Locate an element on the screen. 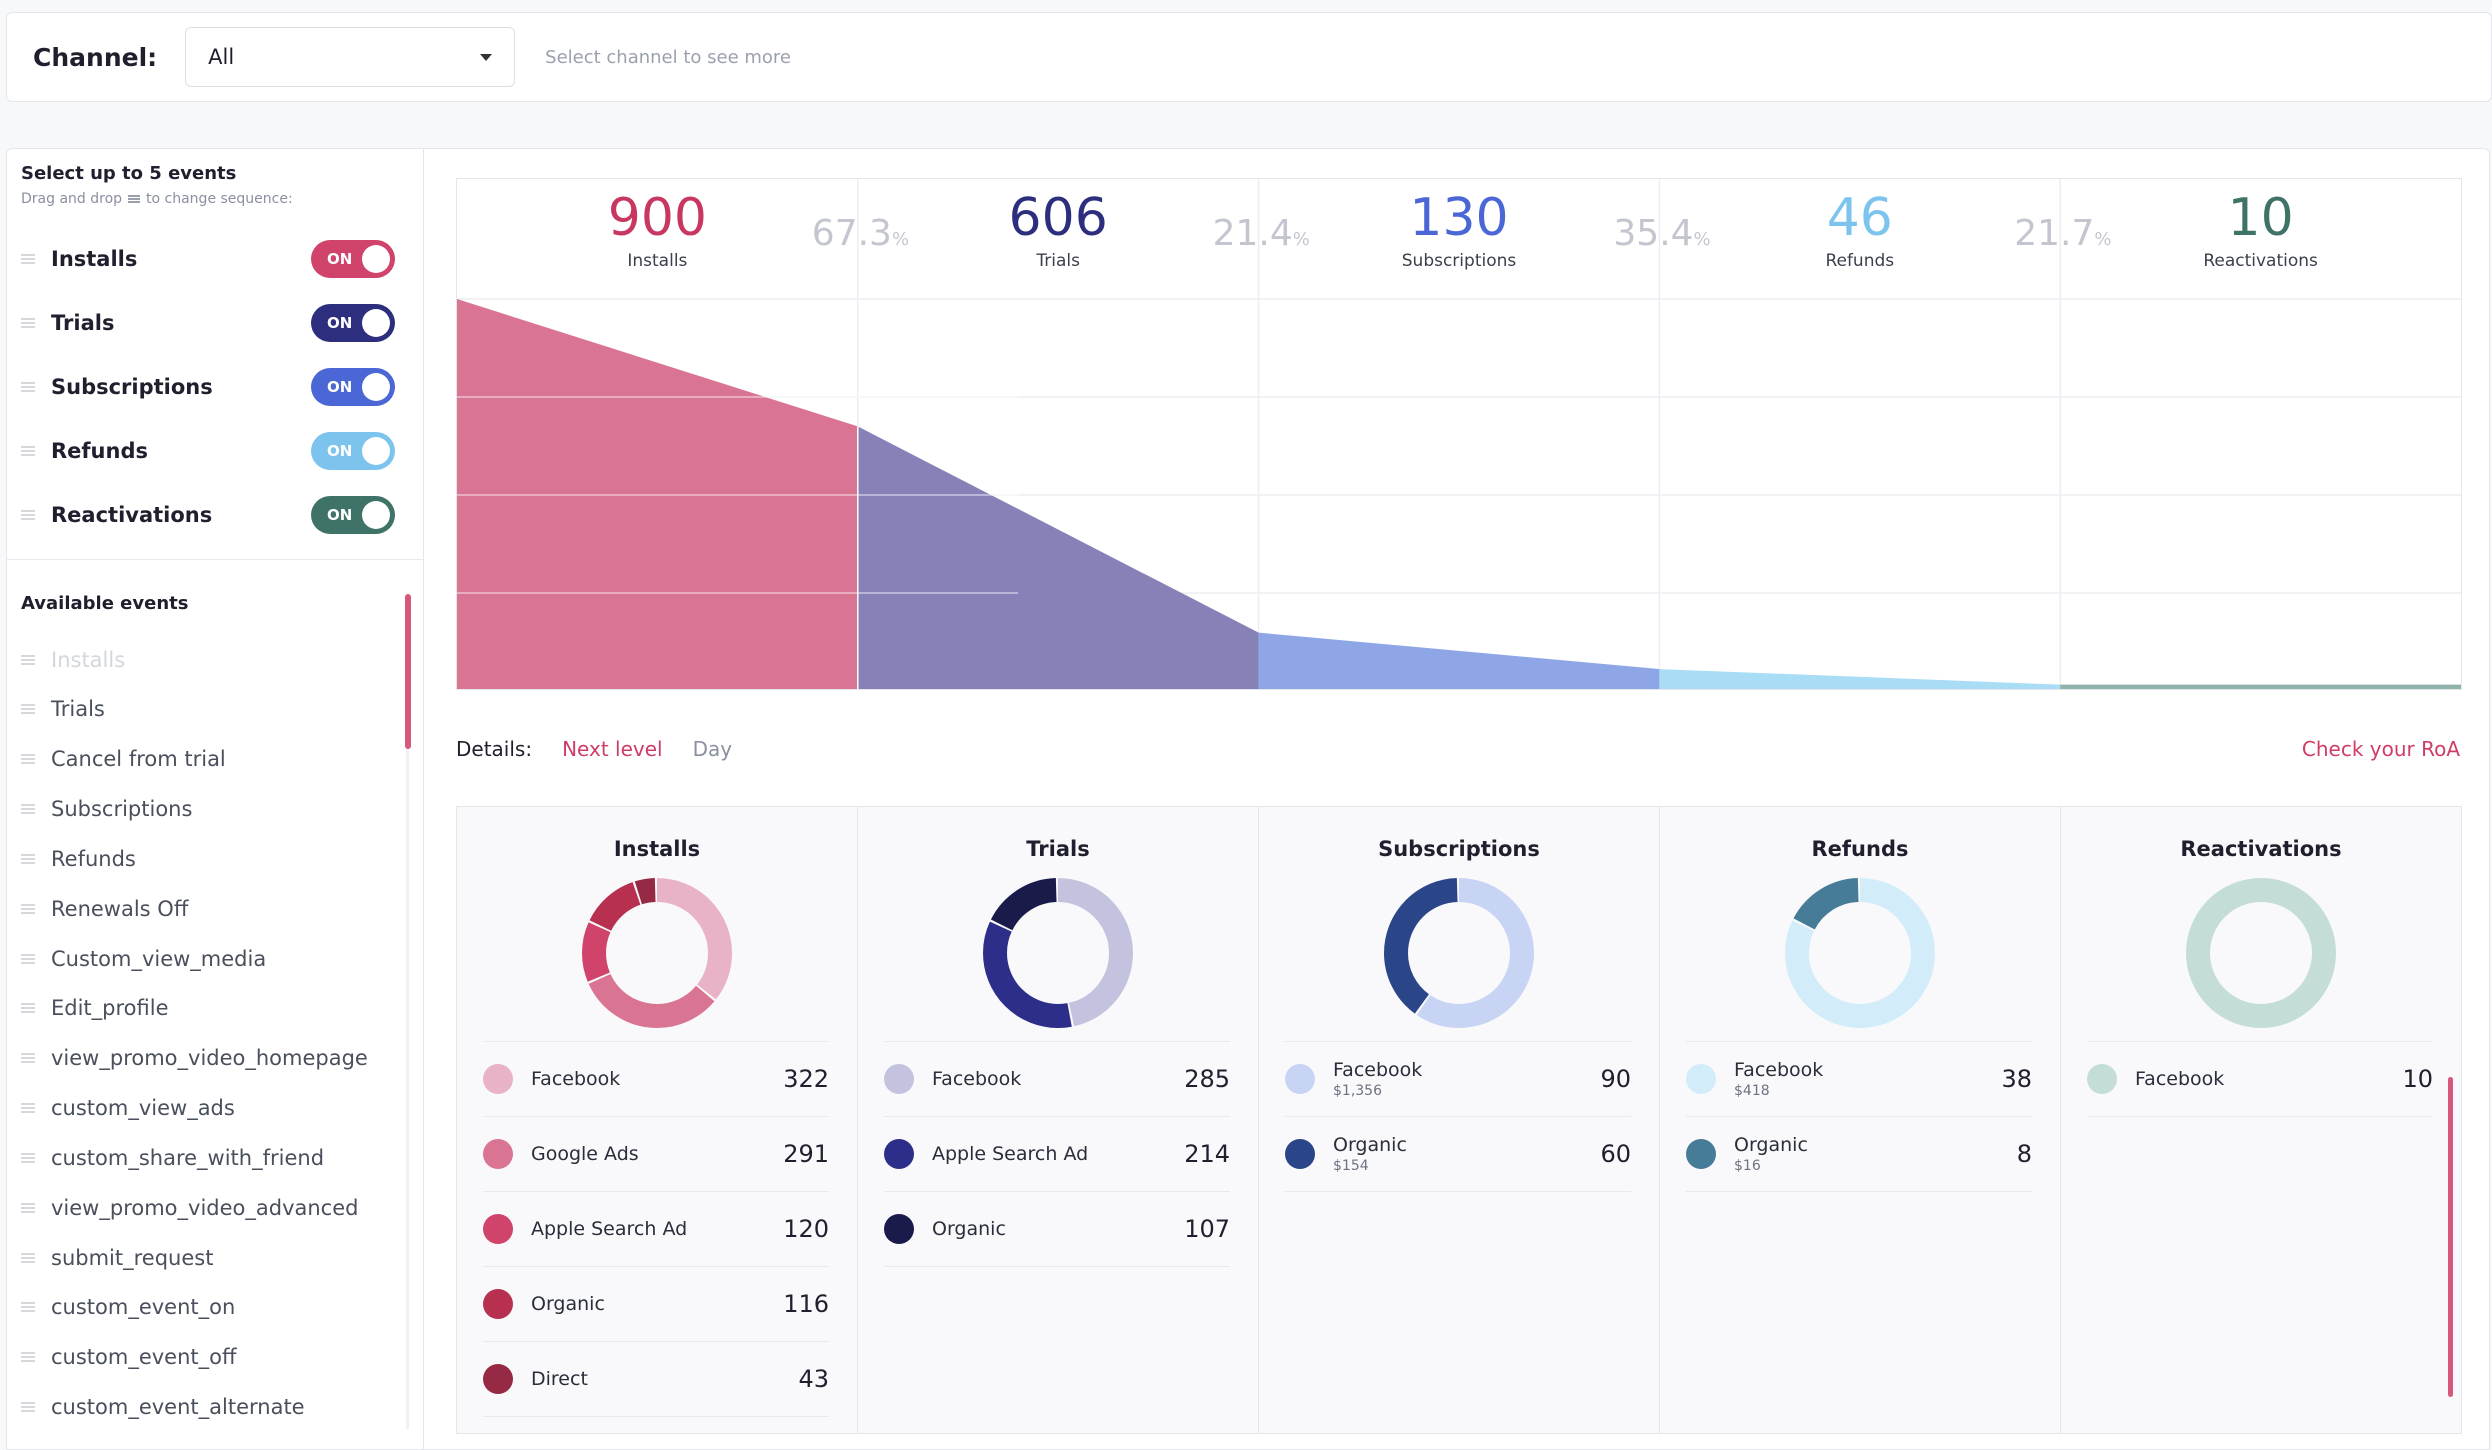 This screenshot has width=2492, height=1450. available-events-title: Available events is located at coordinates (105, 603).